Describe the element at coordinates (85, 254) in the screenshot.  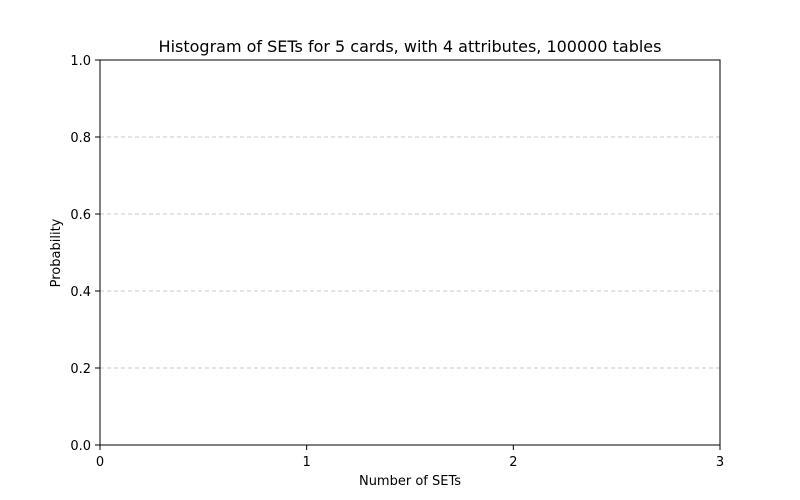
I see `y-axis-ticks: 0.0 0.2 0.4 0.6 0.8 1.0` at that location.